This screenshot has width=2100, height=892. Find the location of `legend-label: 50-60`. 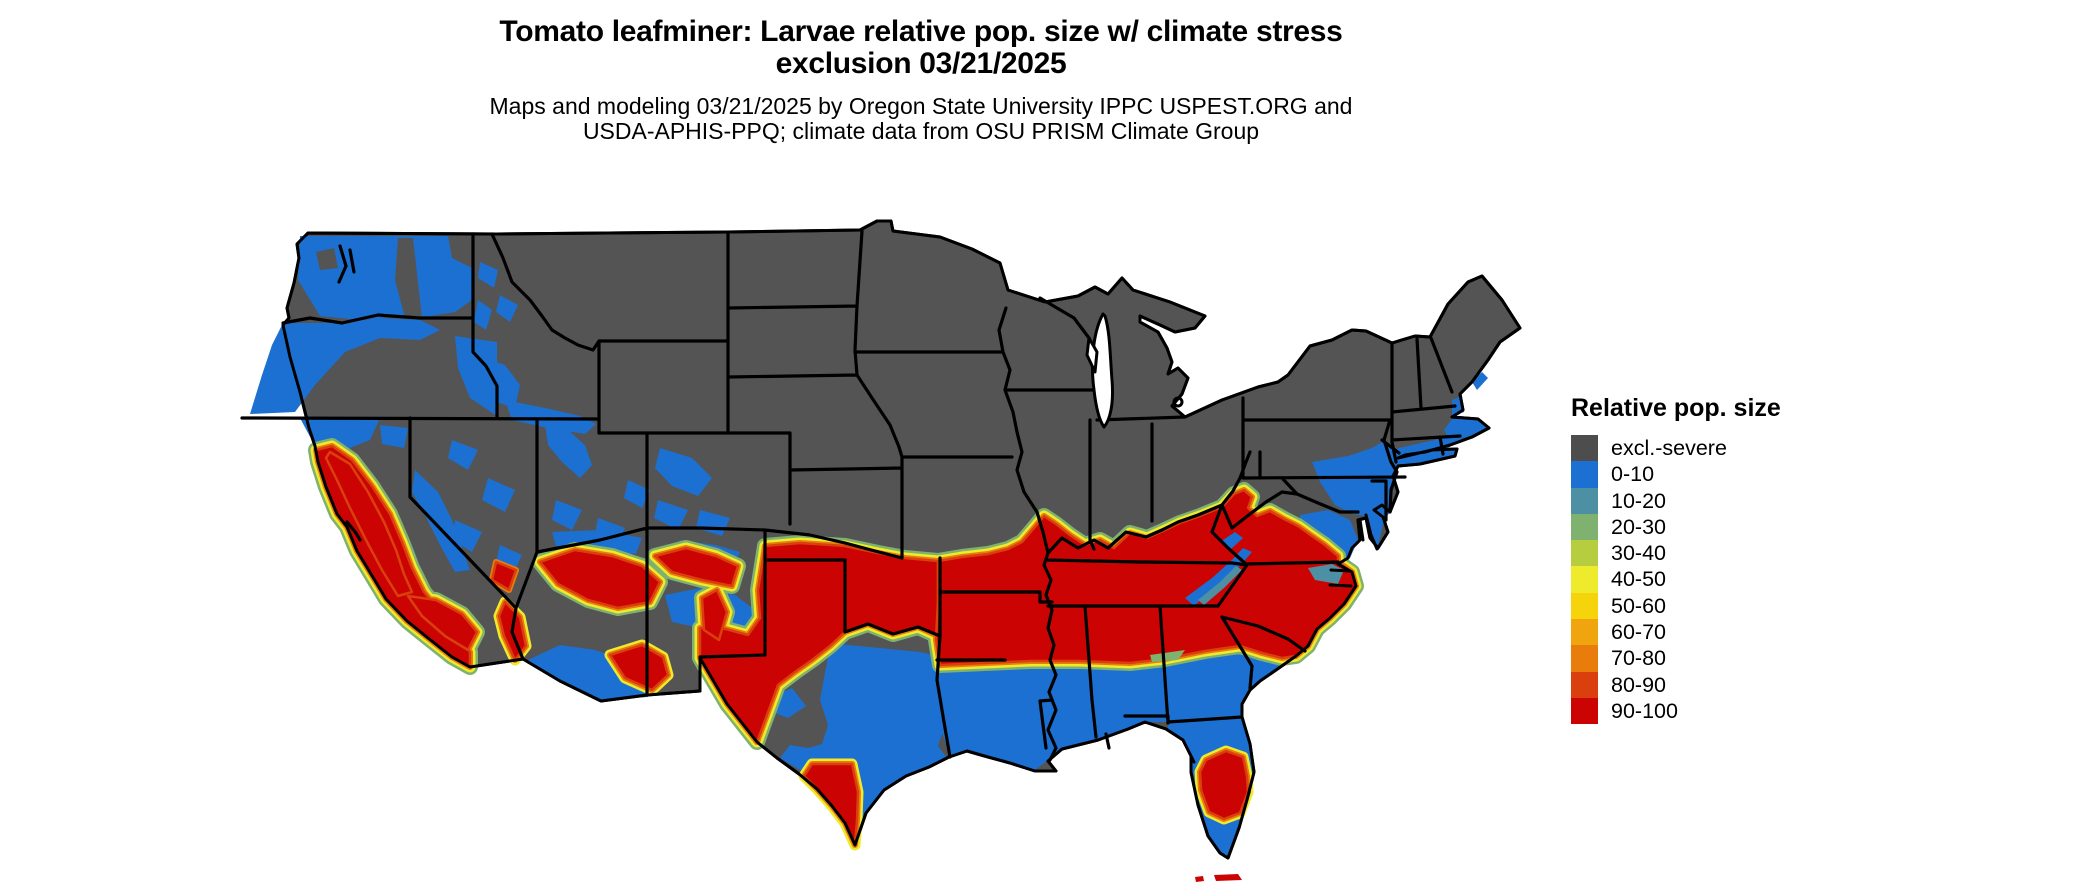

legend-label: 50-60 is located at coordinates (1638, 605).